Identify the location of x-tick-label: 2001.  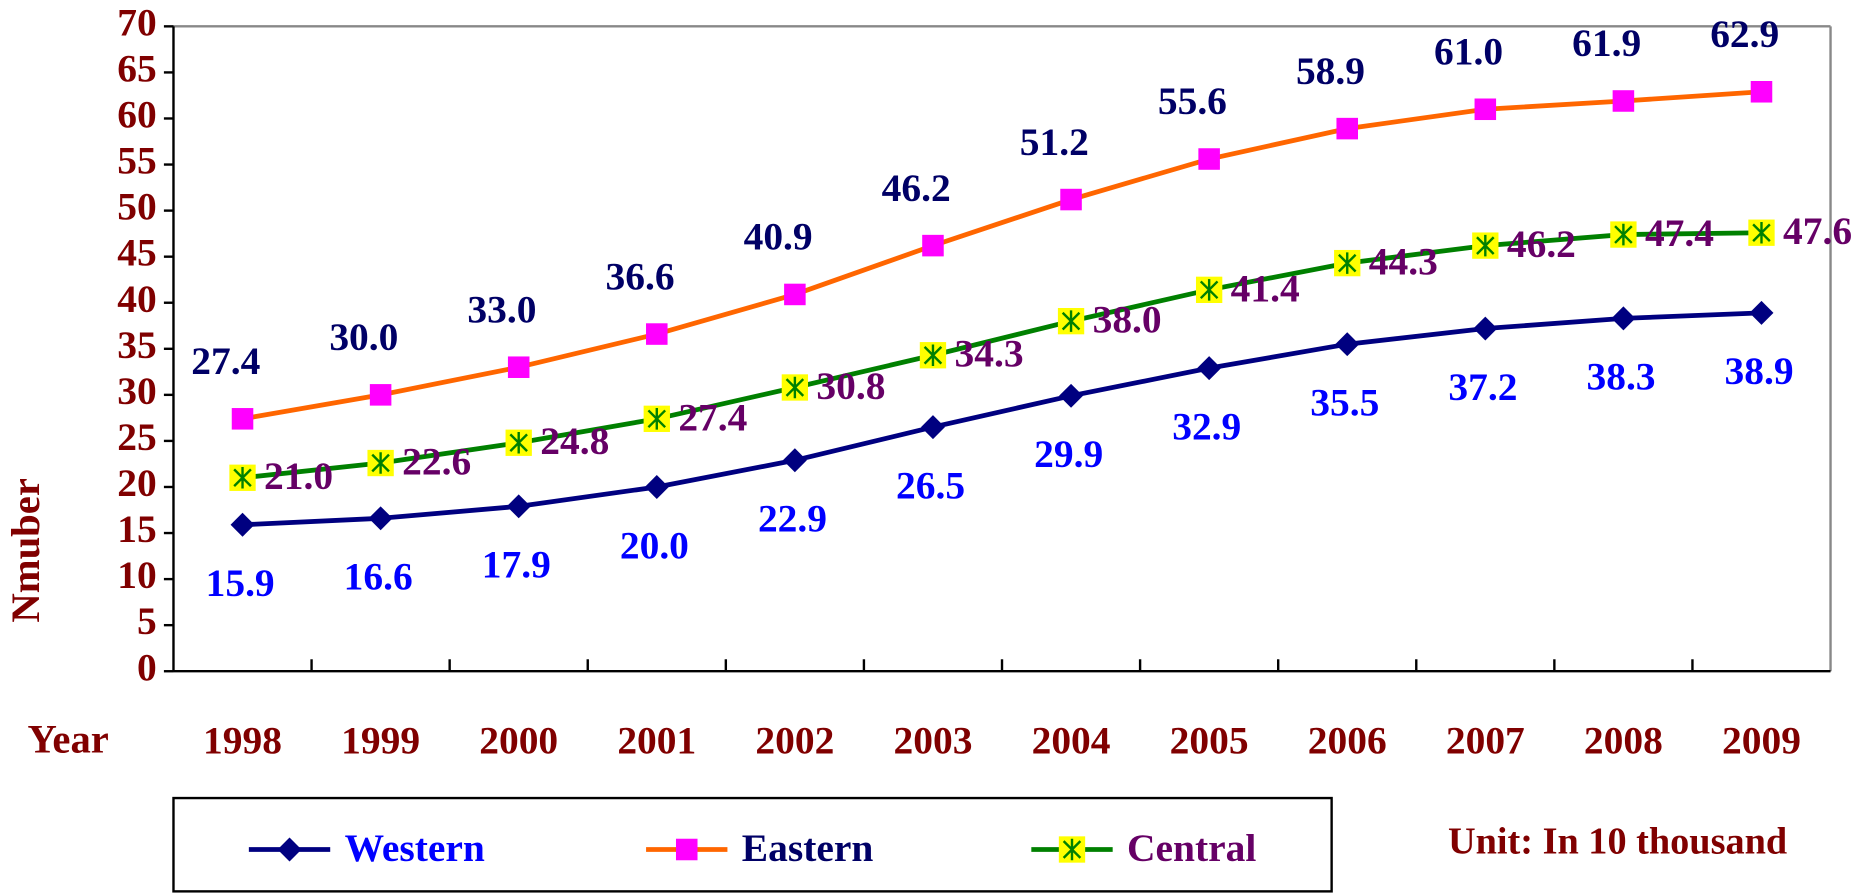
(656, 740).